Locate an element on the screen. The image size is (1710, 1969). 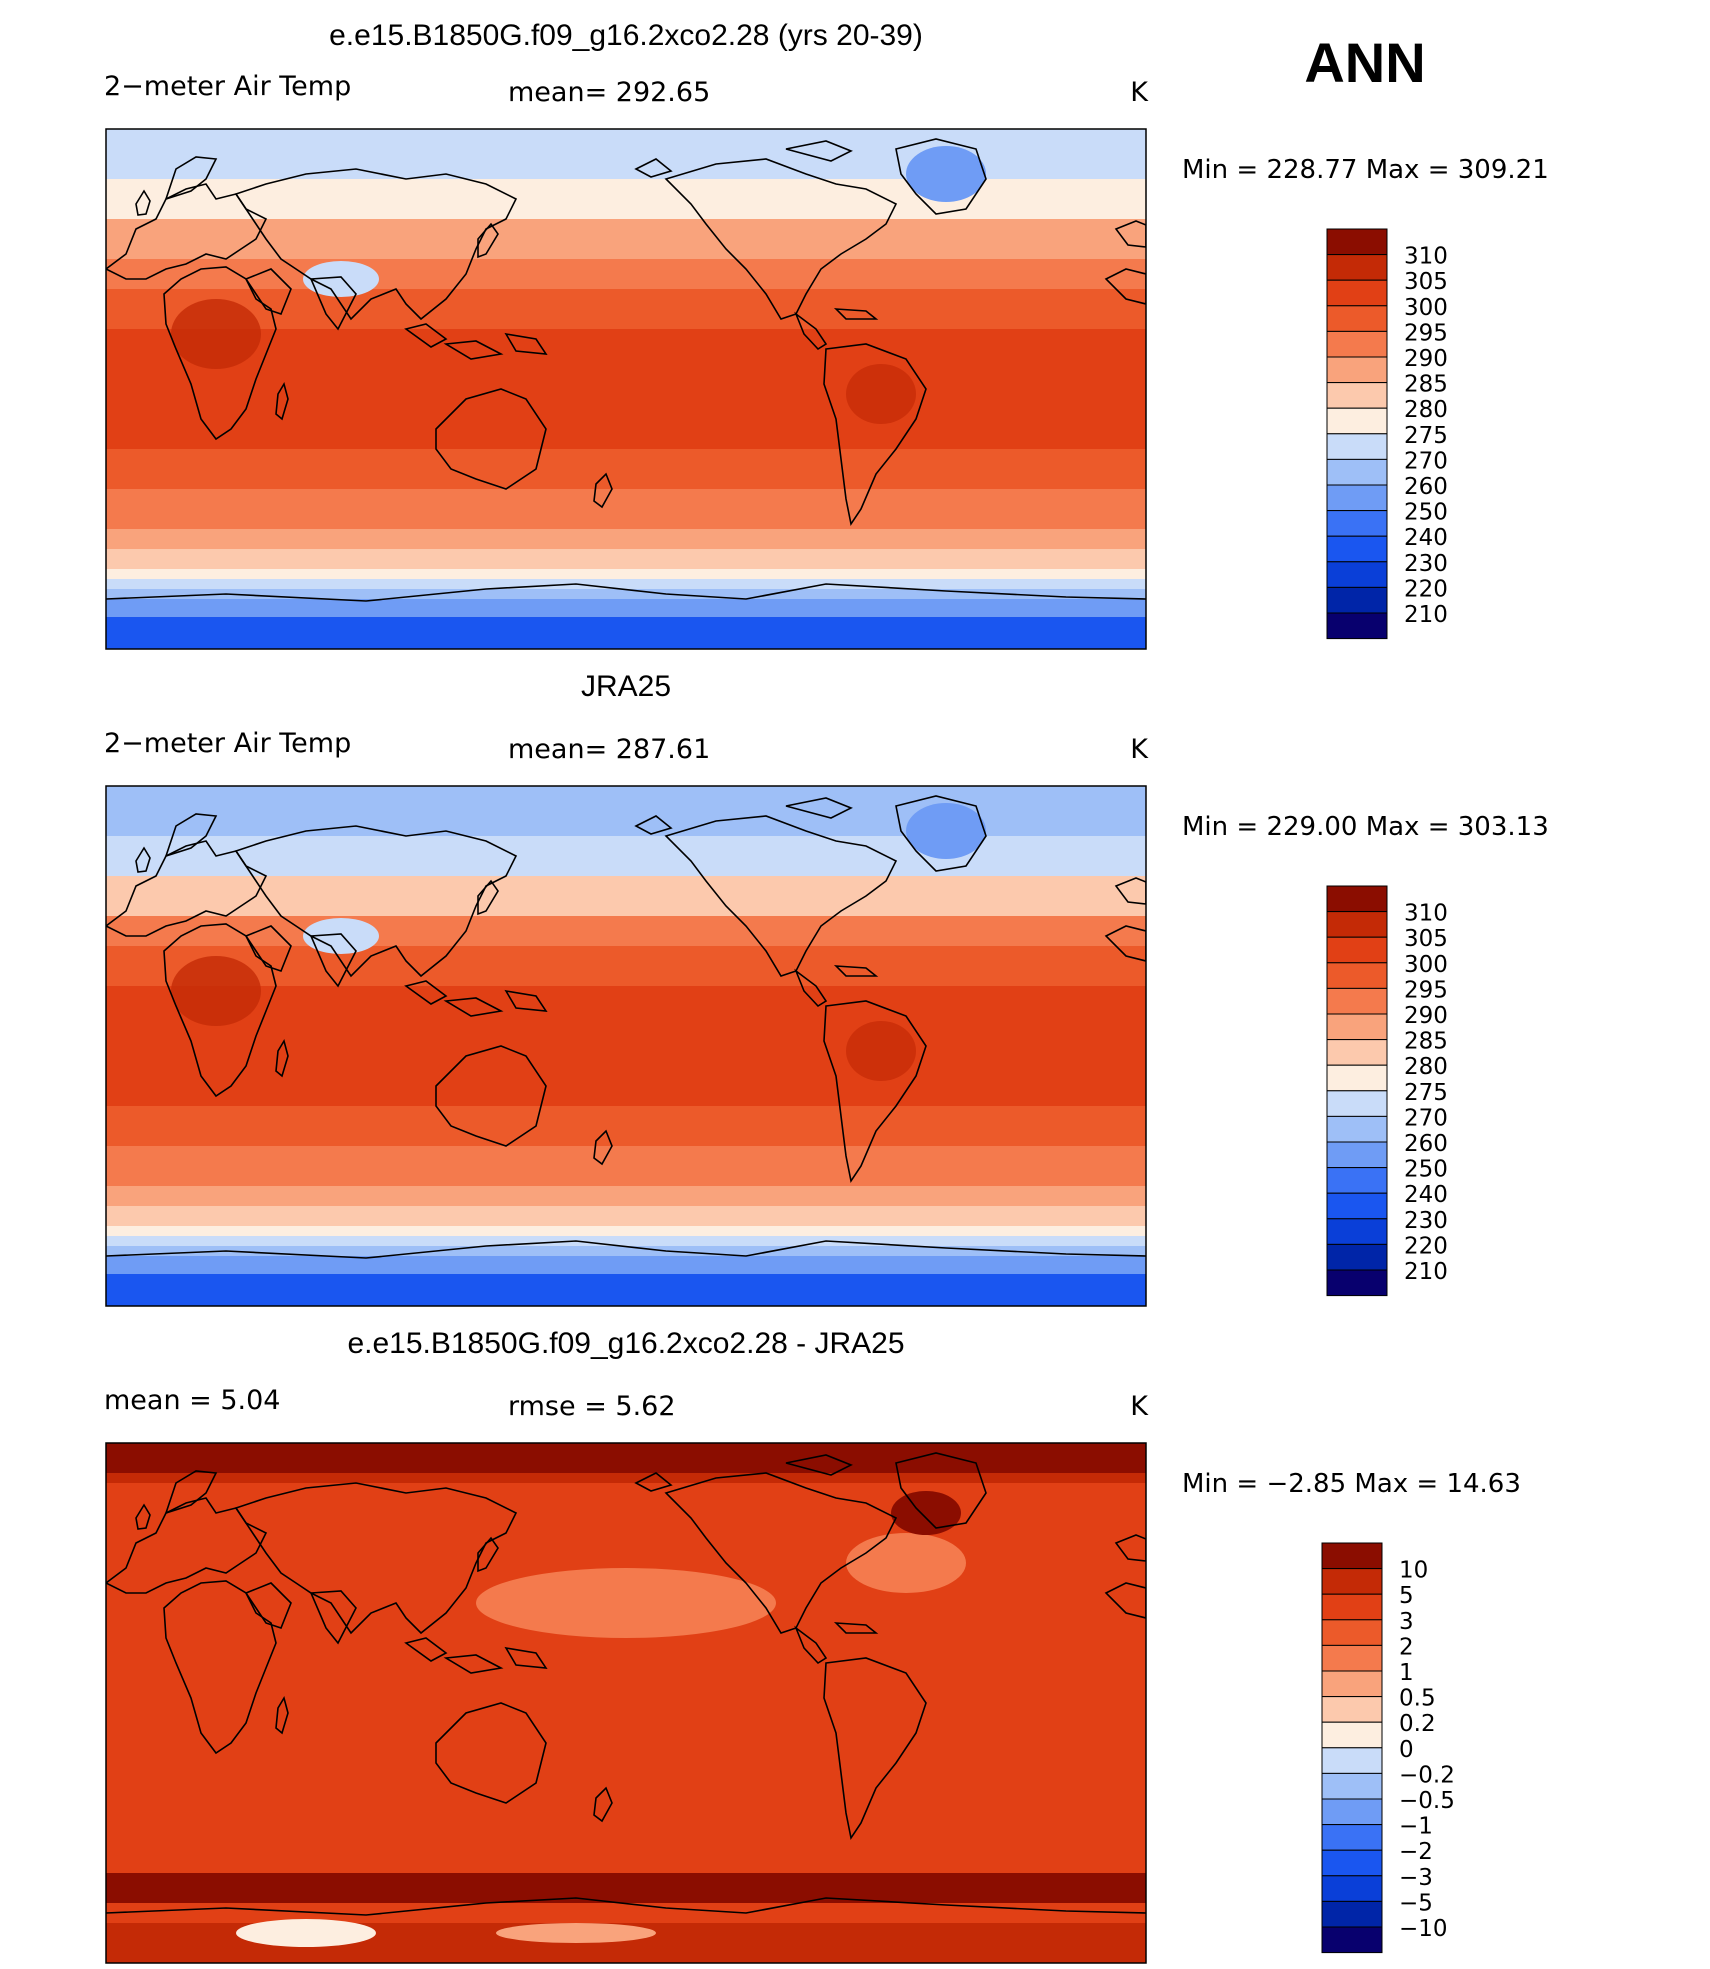
panel-title: JRA25 is located at coordinates (626, 686).